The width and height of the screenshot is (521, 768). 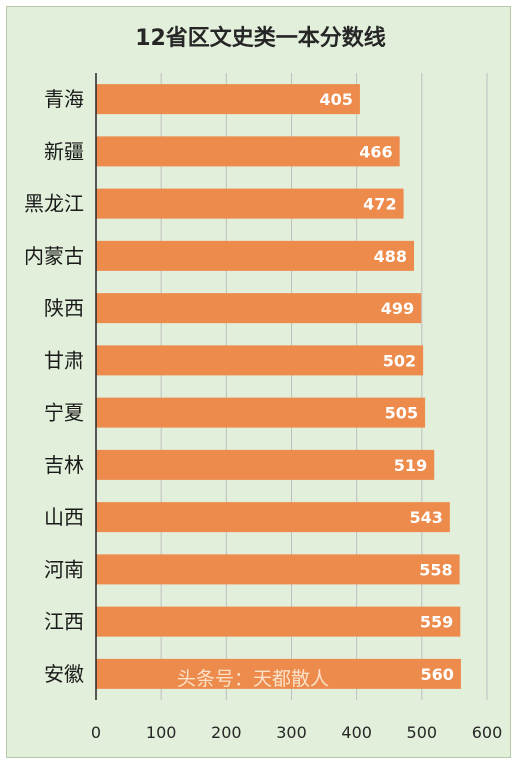 I want to click on data-label: 472, so click(x=379, y=204).